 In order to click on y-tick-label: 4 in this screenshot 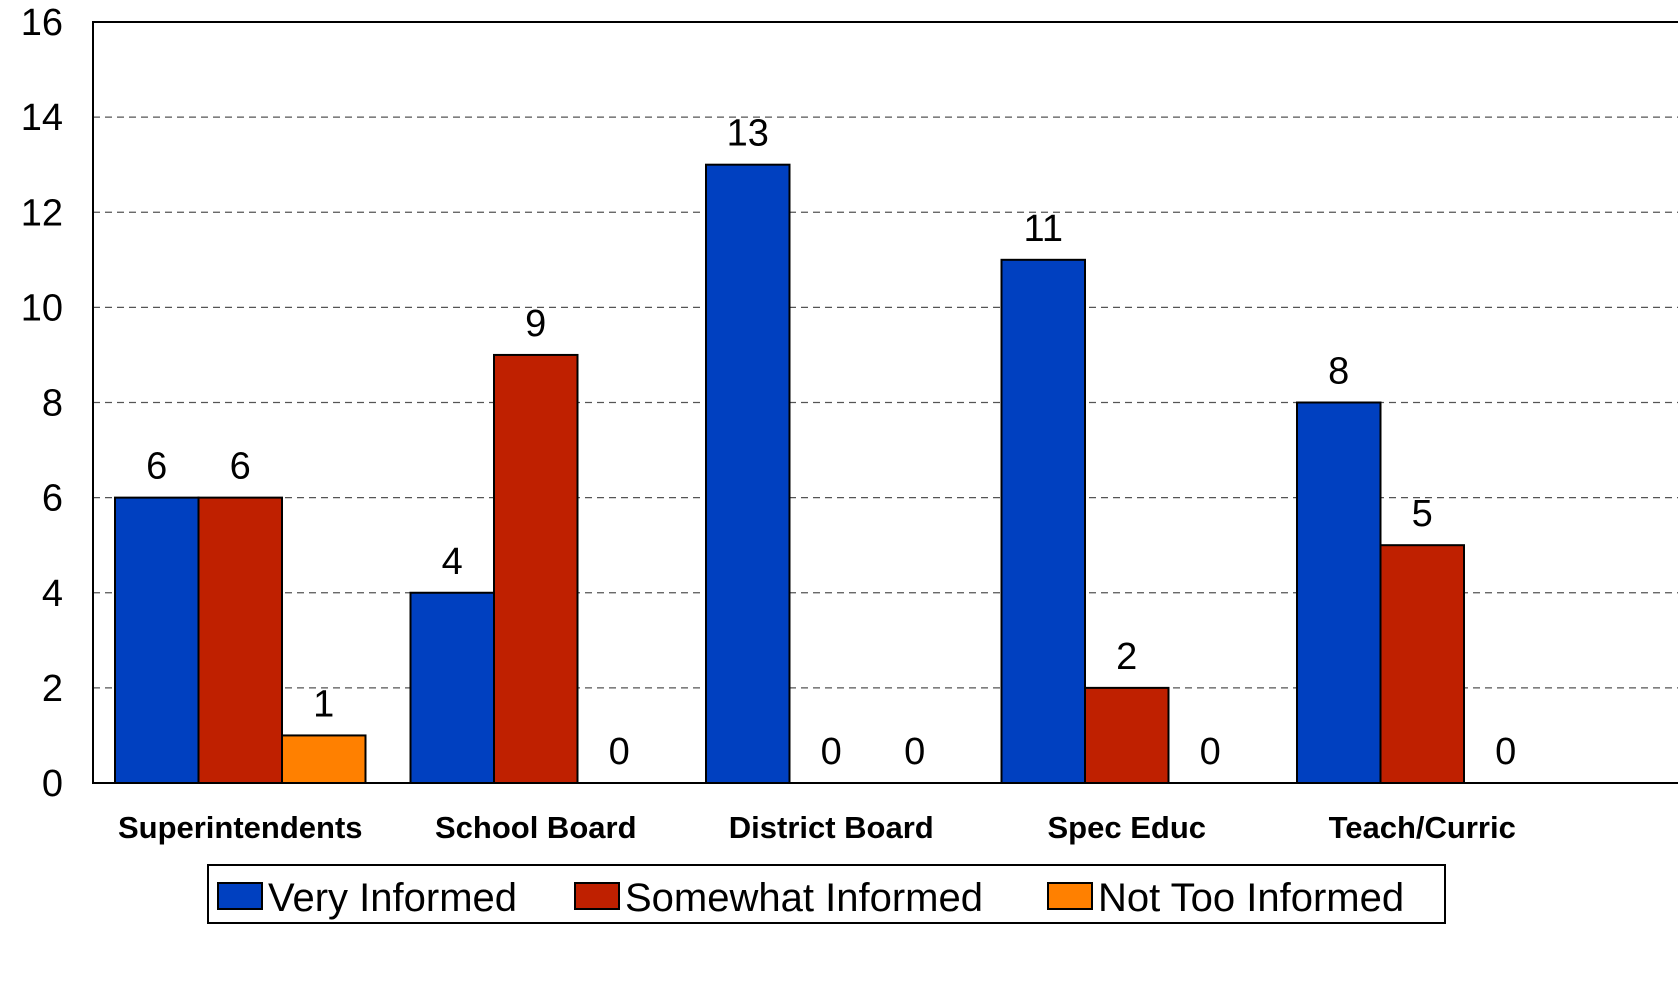, I will do `click(52, 594)`.